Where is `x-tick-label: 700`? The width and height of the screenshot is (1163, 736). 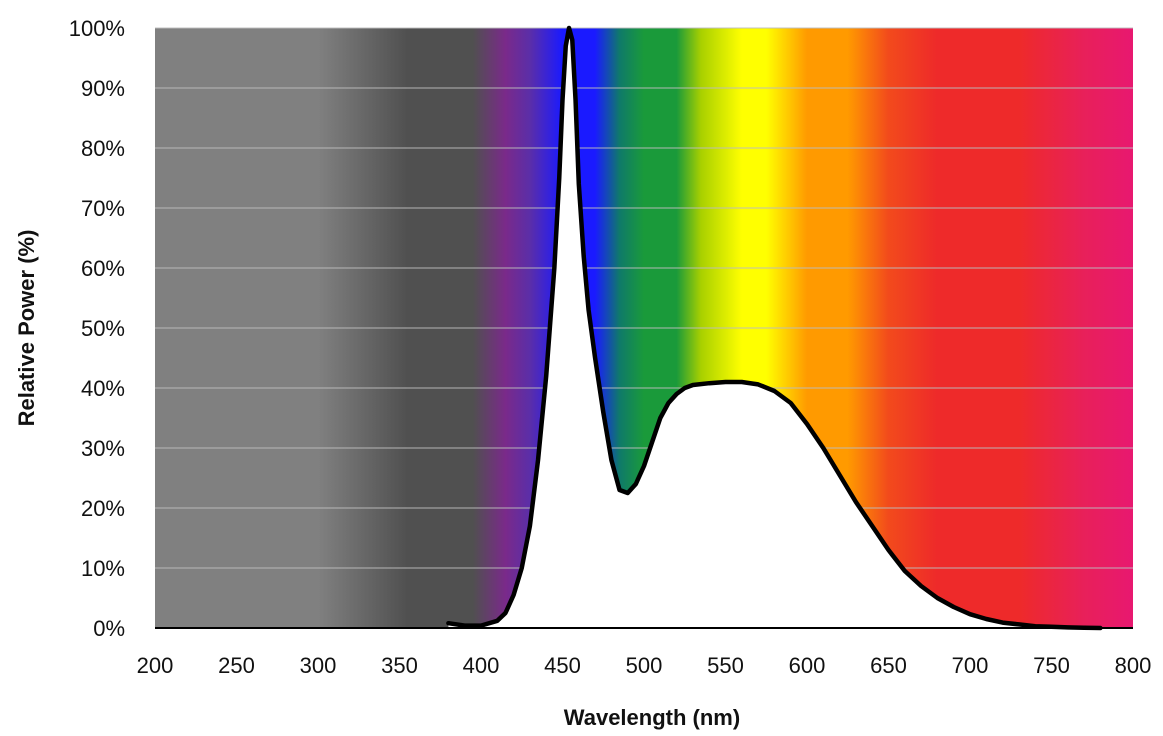
x-tick-label: 700 is located at coordinates (970, 665).